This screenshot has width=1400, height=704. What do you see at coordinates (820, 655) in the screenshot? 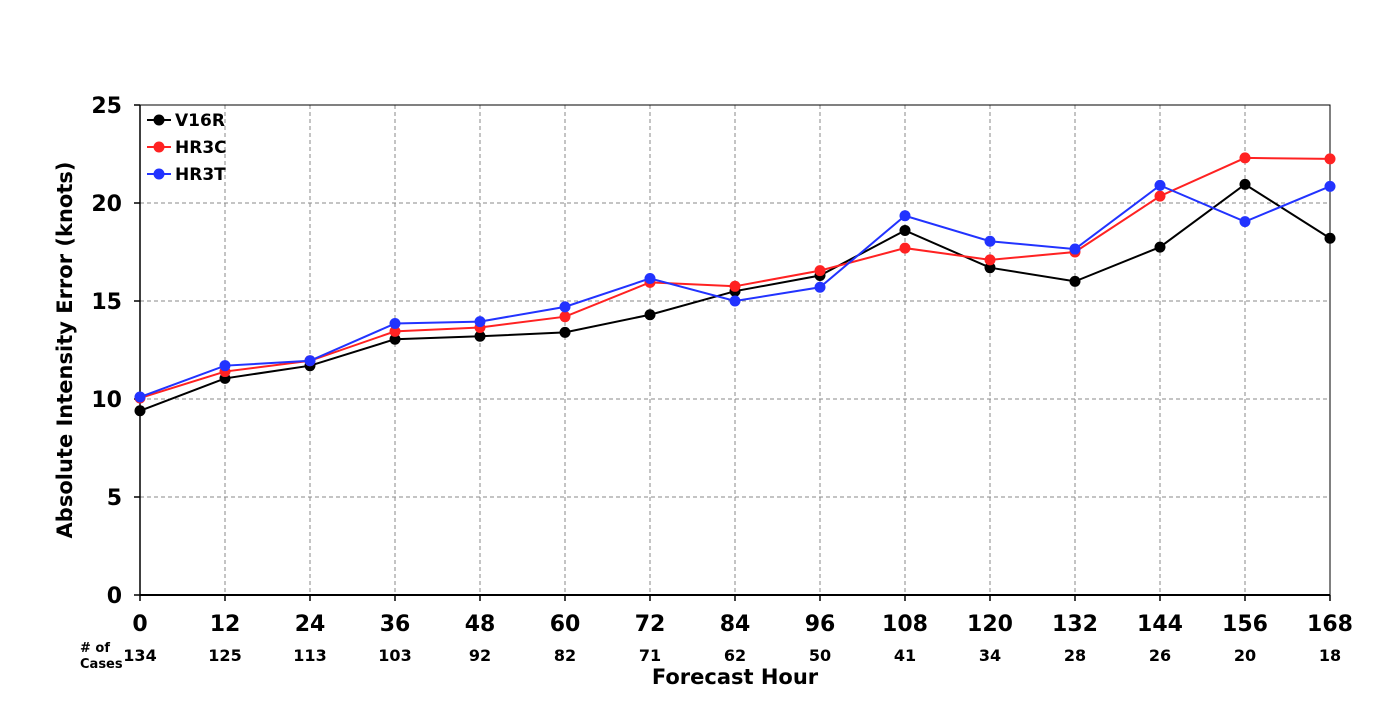
I see `case-count-label: 50` at bounding box center [820, 655].